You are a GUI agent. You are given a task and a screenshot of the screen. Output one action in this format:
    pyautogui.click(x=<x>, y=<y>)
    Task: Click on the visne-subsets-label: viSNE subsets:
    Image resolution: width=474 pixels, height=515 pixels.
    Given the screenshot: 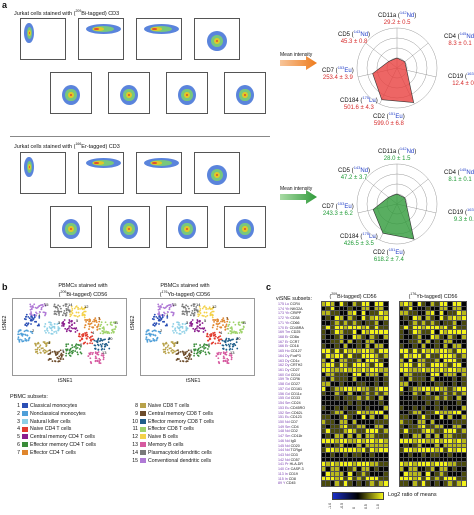 What is the action you would take?
    pyautogui.click(x=294, y=299)
    